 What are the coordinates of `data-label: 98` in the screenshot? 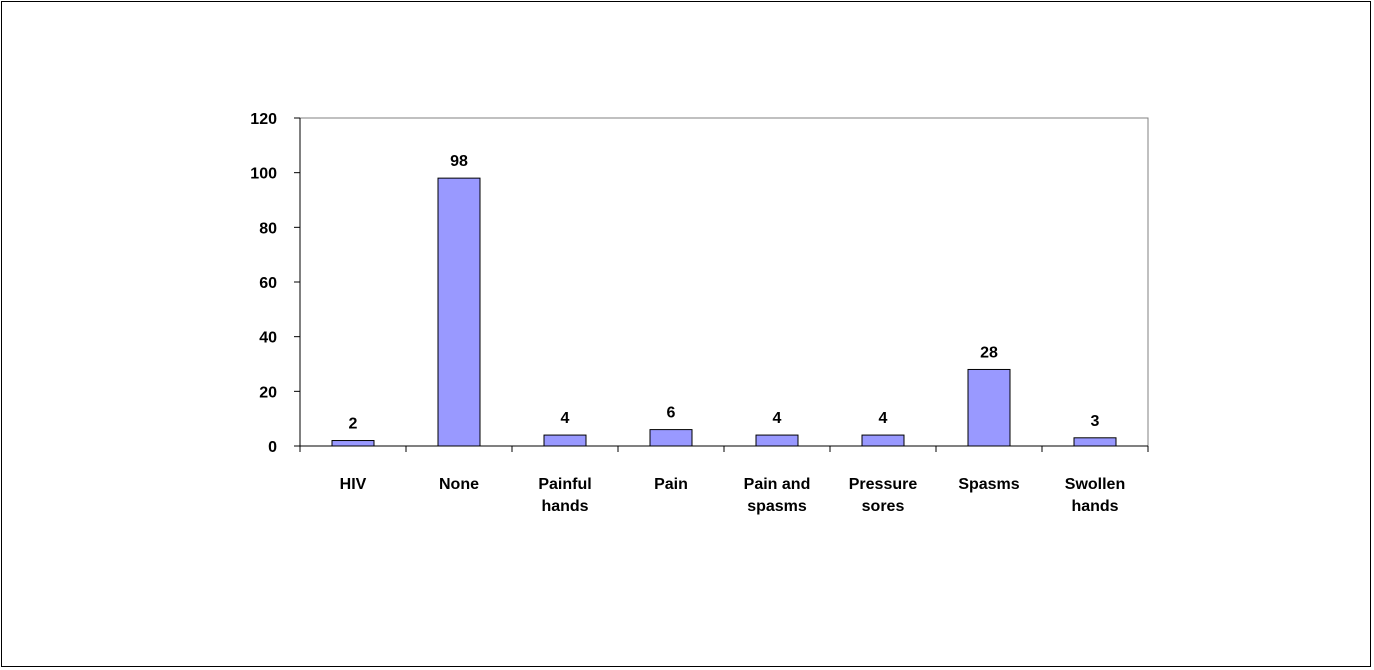 It's located at (459, 161).